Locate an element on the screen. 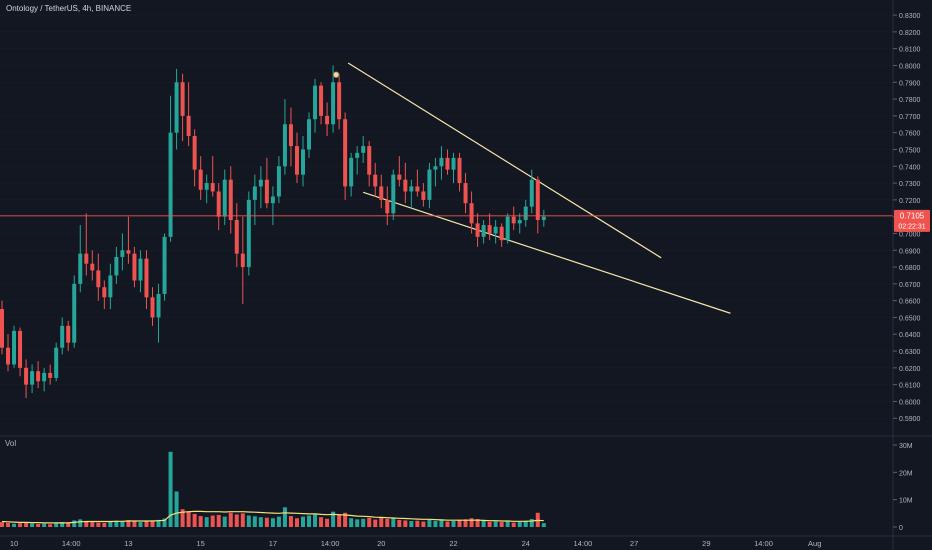 This screenshot has width=932, height=550. price-tick-label: 0.6300 is located at coordinates (910, 352).